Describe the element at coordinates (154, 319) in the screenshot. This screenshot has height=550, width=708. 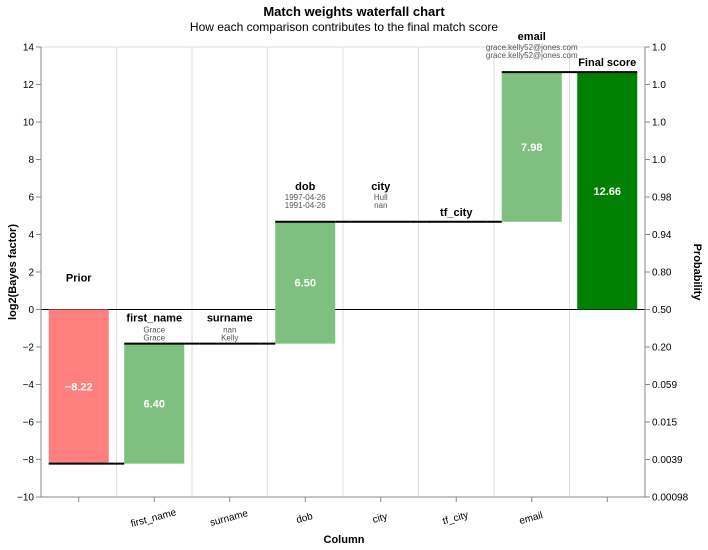
I see `column-label: first_name` at that location.